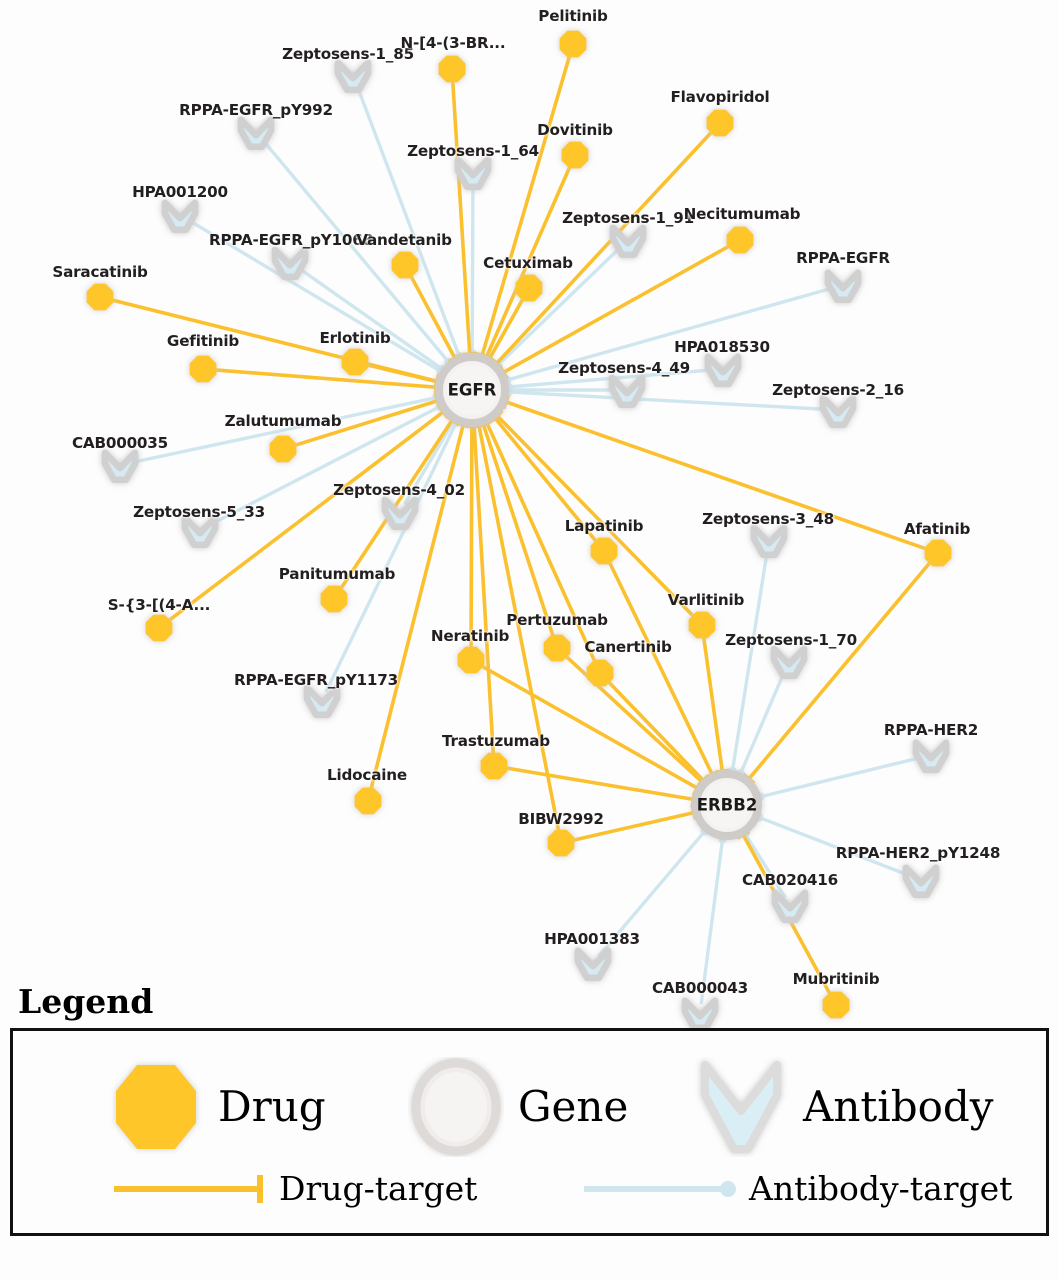  I want to click on drug-label: Vandetanib, so click(404, 240).